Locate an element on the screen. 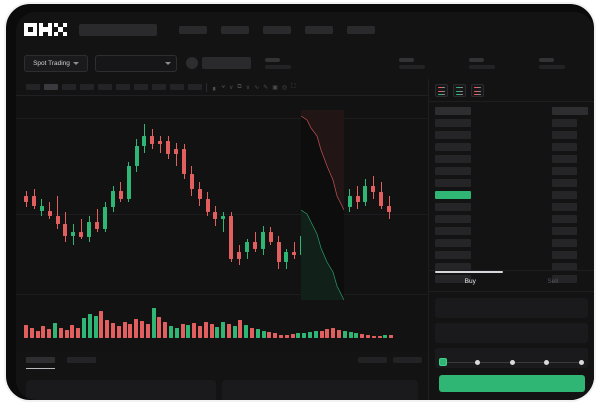 The width and height of the screenshot is (603, 405). settings-icon: ◎ is located at coordinates (284, 87).